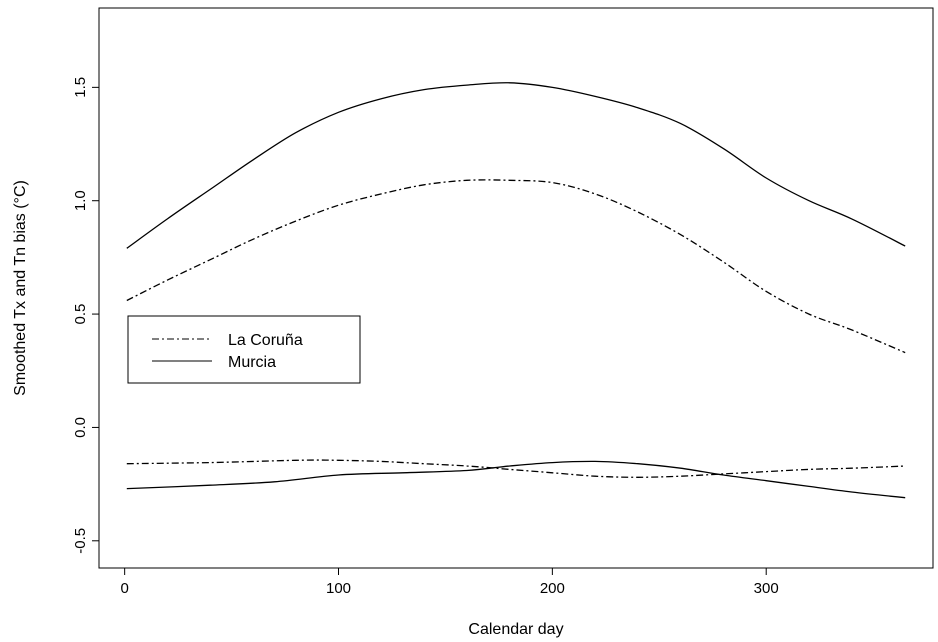 The width and height of the screenshot is (938, 642). What do you see at coordinates (516, 479) in the screenshot?
I see `series-line-murcia-lower` at bounding box center [516, 479].